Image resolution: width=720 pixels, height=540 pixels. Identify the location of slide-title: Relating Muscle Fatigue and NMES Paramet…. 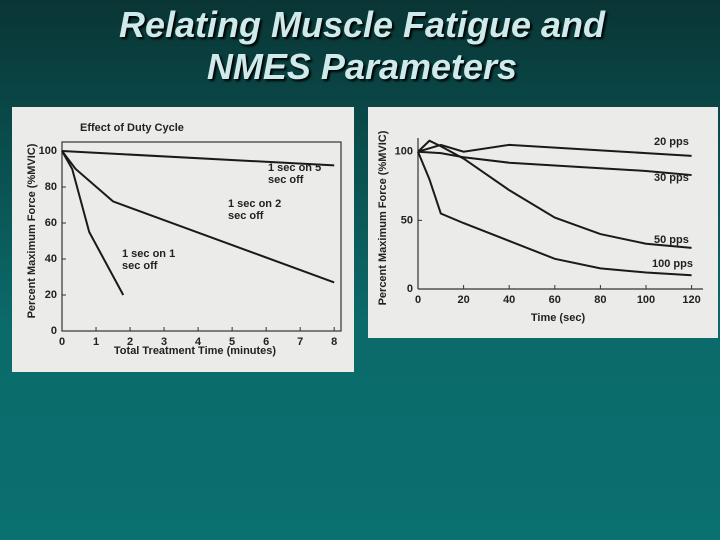
(362, 45).